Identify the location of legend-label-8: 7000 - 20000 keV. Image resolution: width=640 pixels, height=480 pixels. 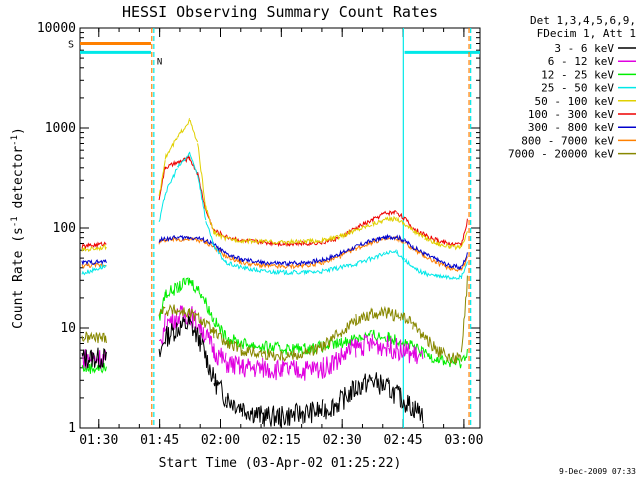
(561, 154).